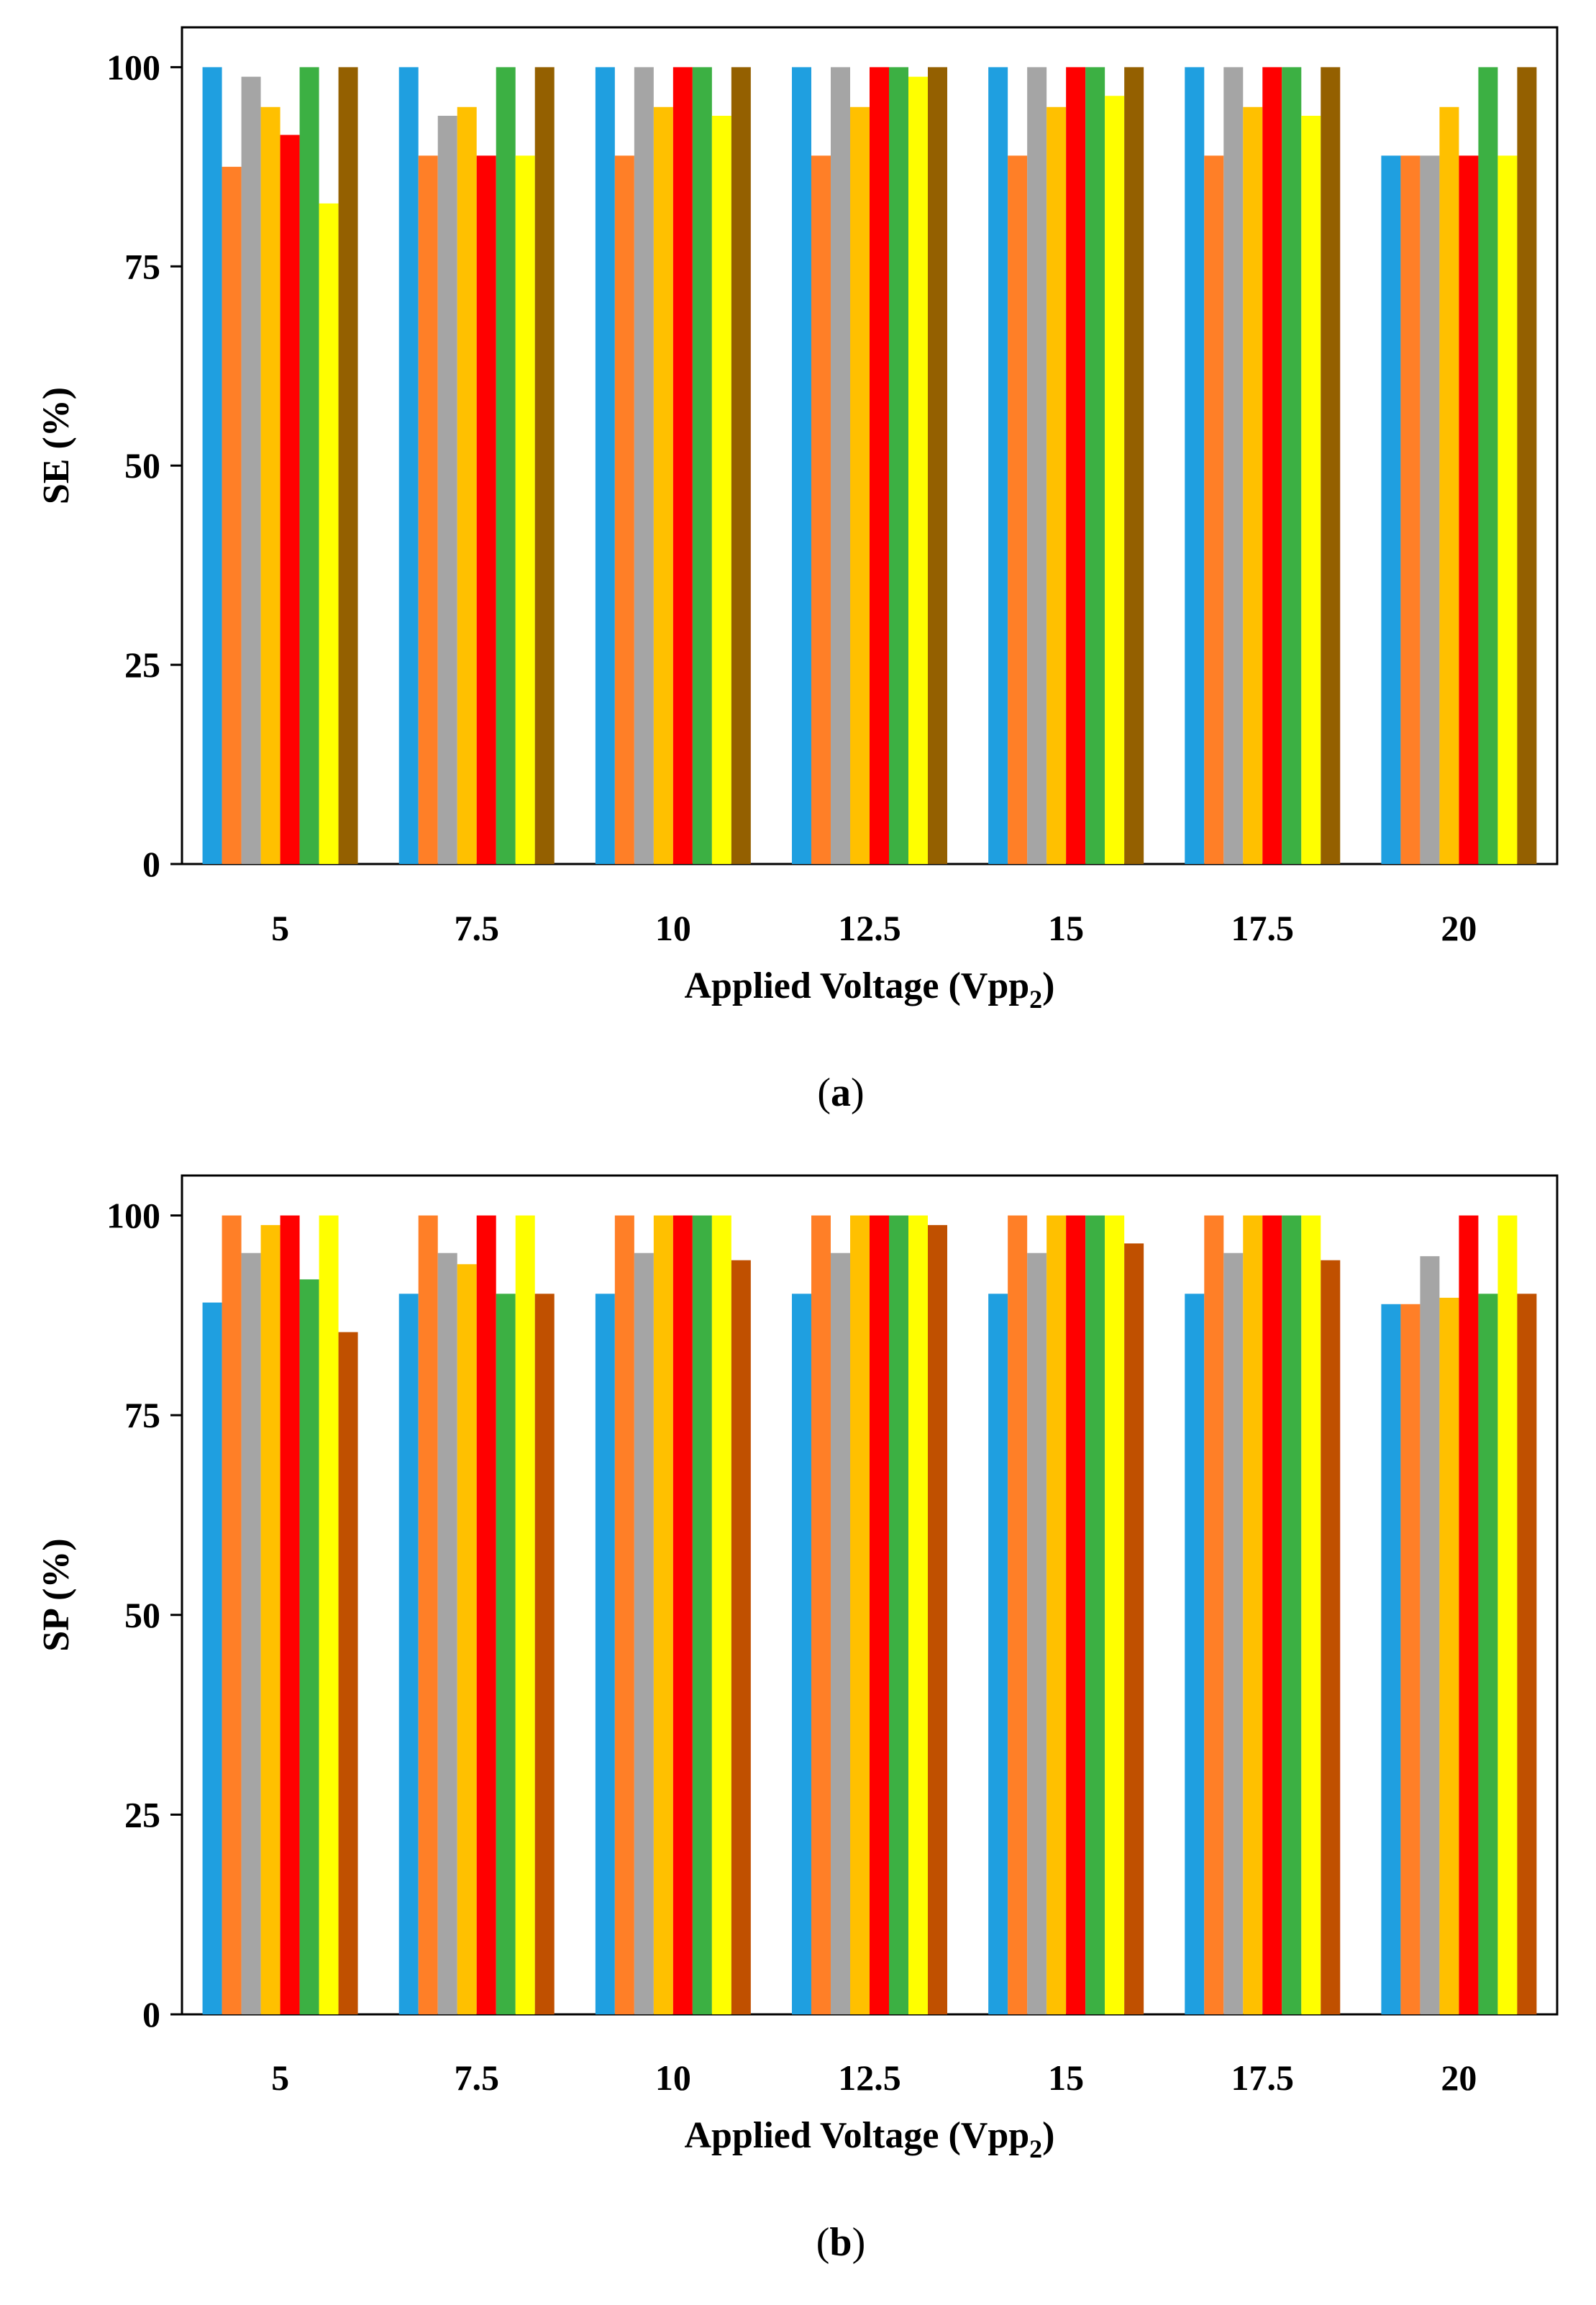  Describe the element at coordinates (1035, 1000) in the screenshot. I see `x-axis-label-subscript: 2` at that location.